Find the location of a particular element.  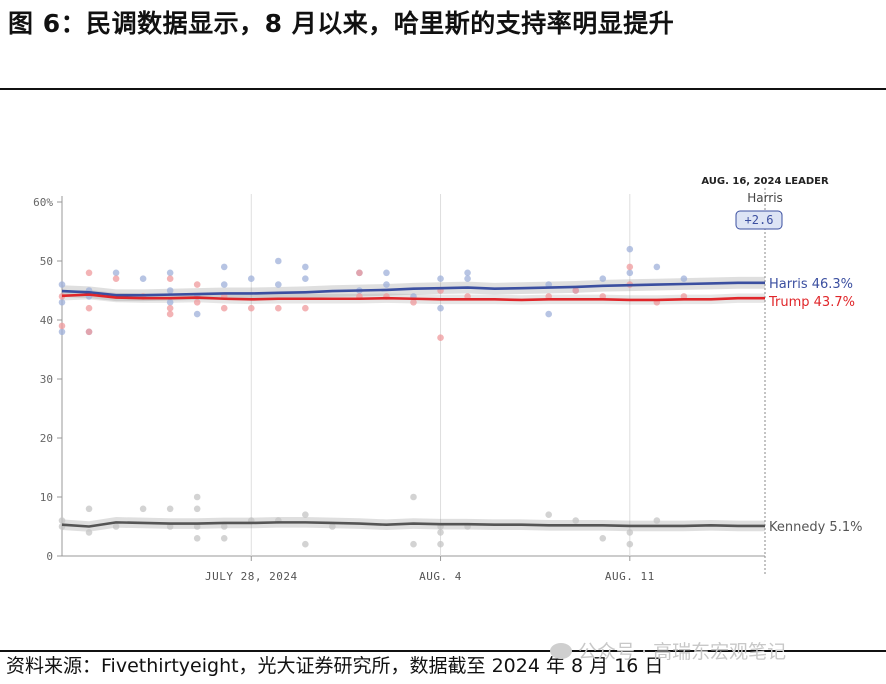

wechat-icon is located at coordinates (561, 650).